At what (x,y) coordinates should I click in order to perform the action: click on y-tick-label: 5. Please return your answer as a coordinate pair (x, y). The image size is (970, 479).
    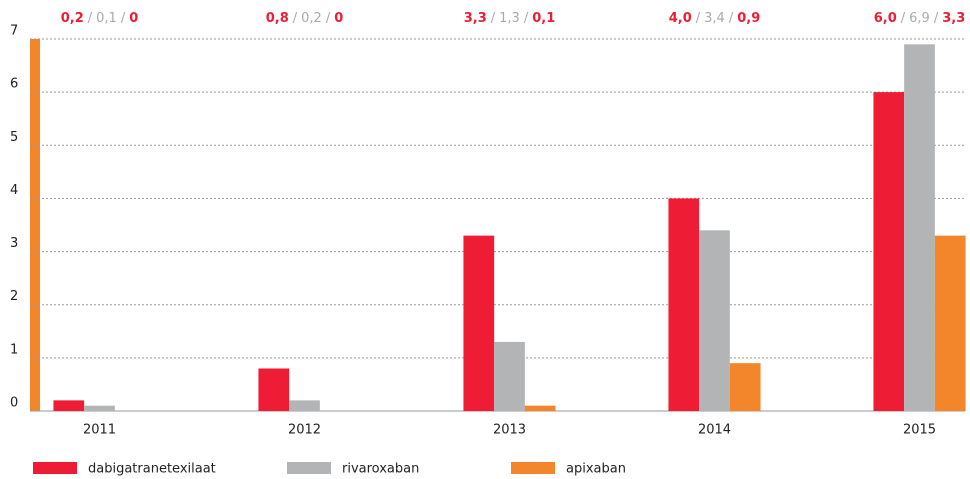
    Looking at the image, I should click on (14, 137).